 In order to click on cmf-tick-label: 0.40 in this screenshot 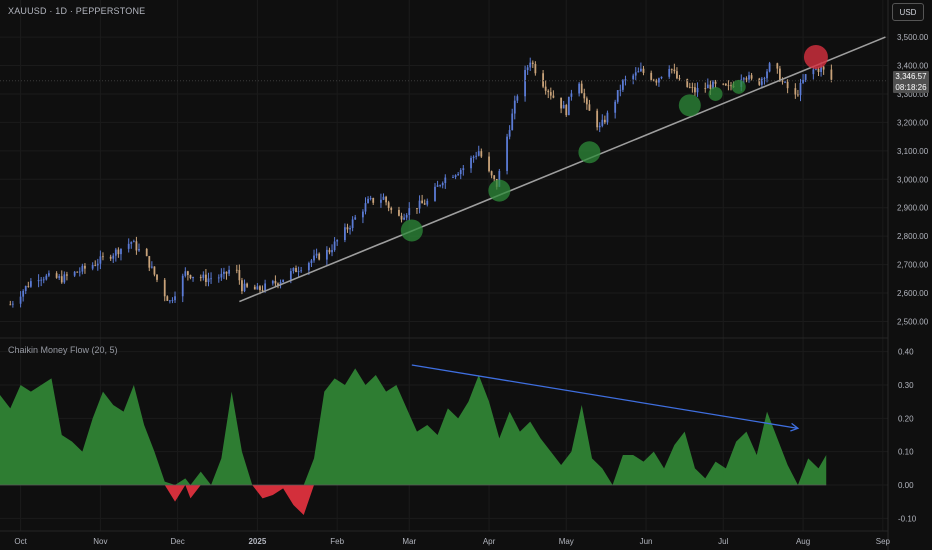, I will do `click(906, 352)`.